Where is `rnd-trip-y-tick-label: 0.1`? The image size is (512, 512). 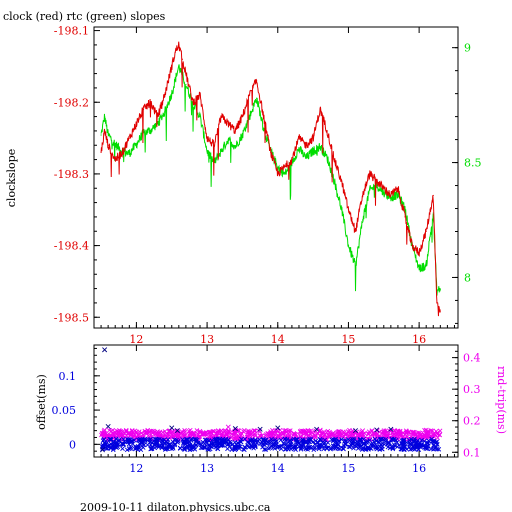
rnd-trip-y-tick-label: 0.1 is located at coordinates (472, 452).